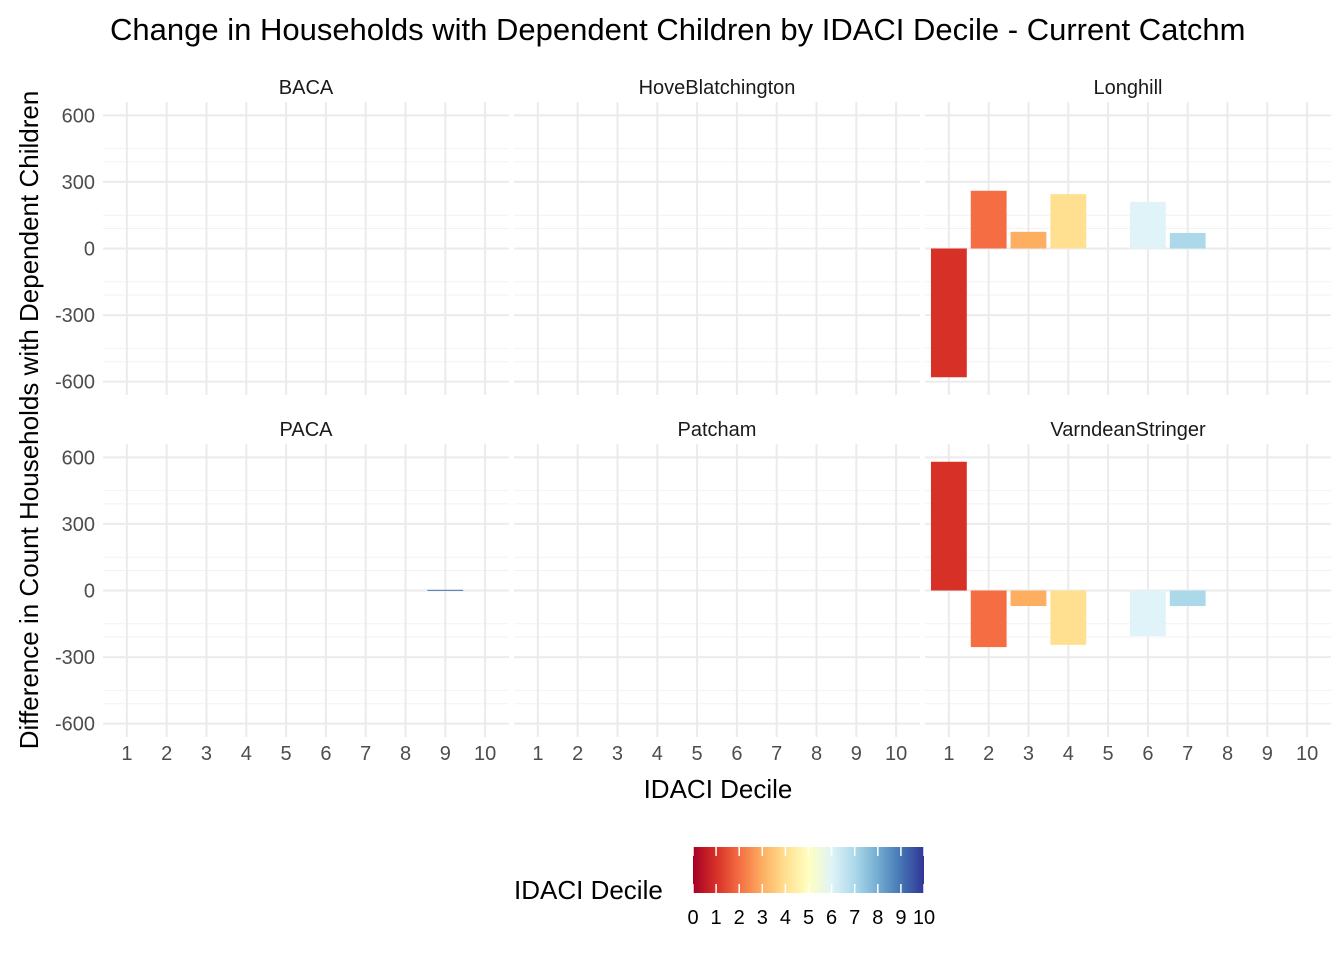  I want to click on facet-label: VarndeanStringer, so click(1128, 430).